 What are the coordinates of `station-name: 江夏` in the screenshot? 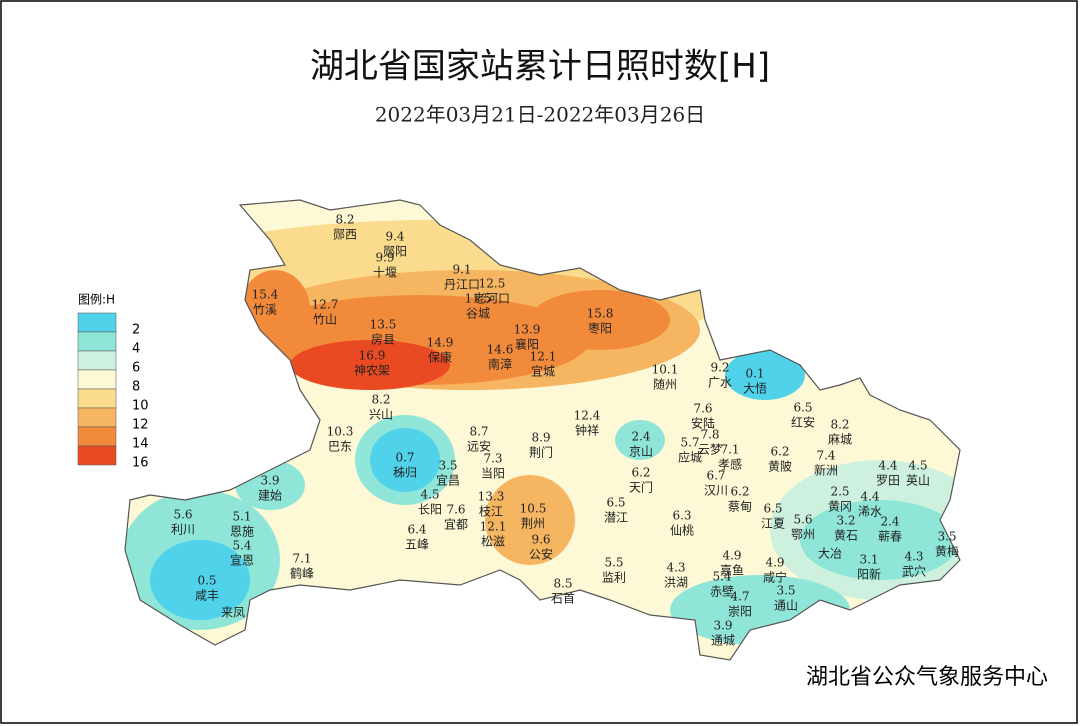 It's located at (773, 524).